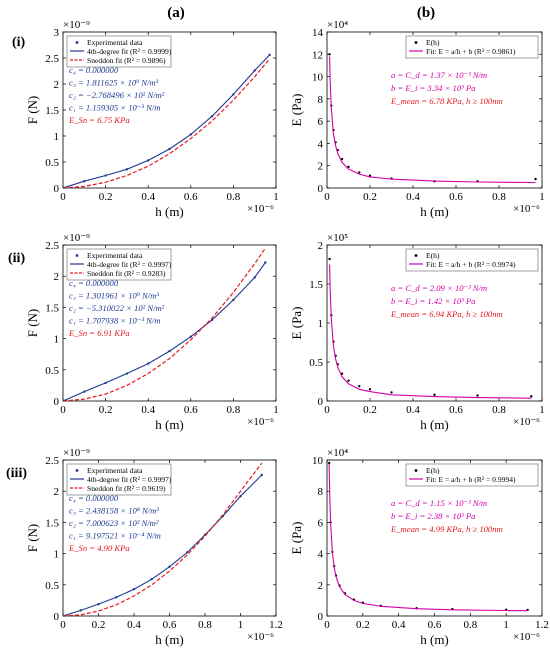  What do you see at coordinates (471, 479) in the screenshot?
I see `legend-entry: Fit: E = a/h + b (R² = 0.9994)` at bounding box center [471, 479].